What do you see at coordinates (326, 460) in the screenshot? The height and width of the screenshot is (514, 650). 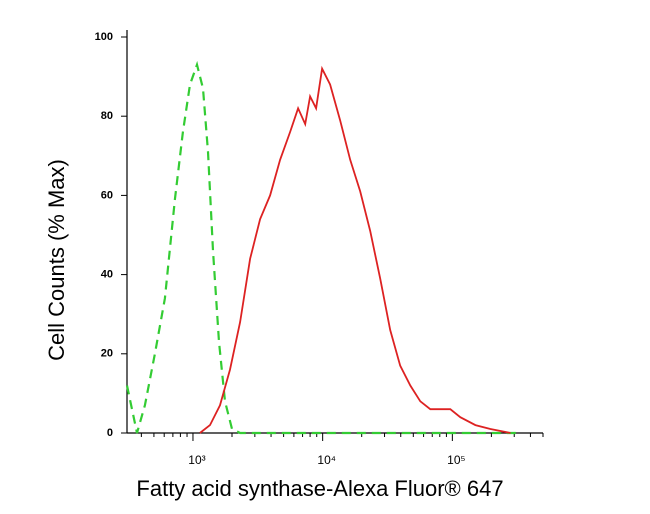 I see `x-tick-label: 10⁴` at bounding box center [326, 460].